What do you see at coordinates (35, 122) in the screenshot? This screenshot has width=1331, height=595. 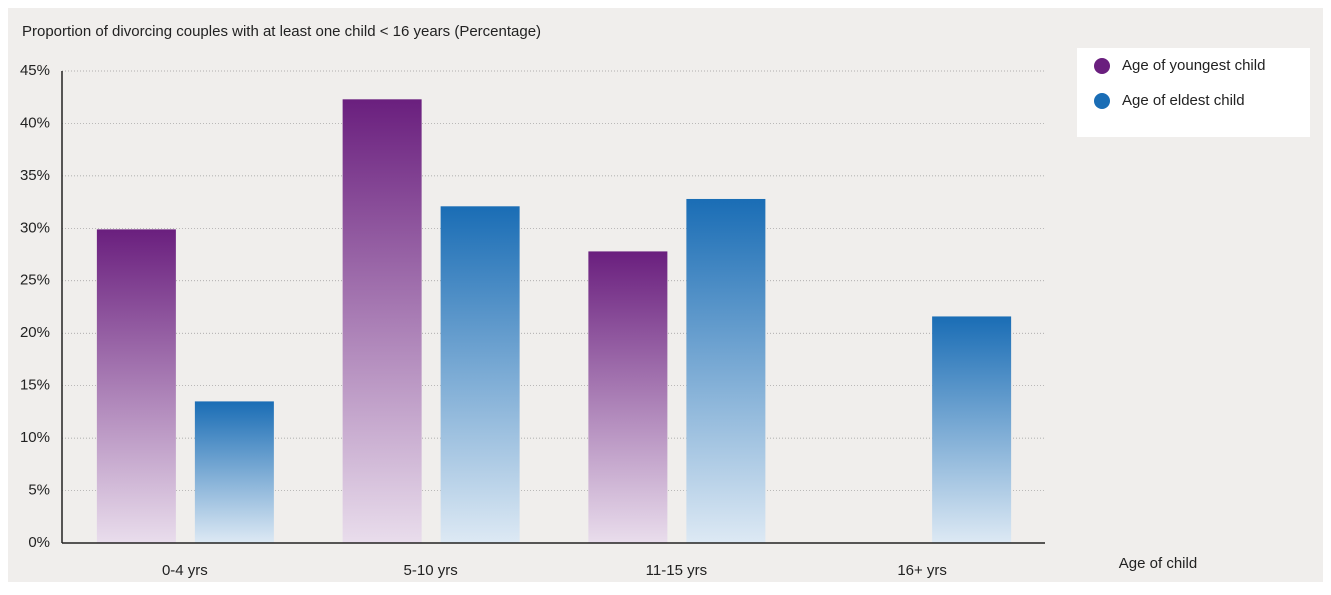 I see `y-tick-label: 40%` at bounding box center [35, 122].